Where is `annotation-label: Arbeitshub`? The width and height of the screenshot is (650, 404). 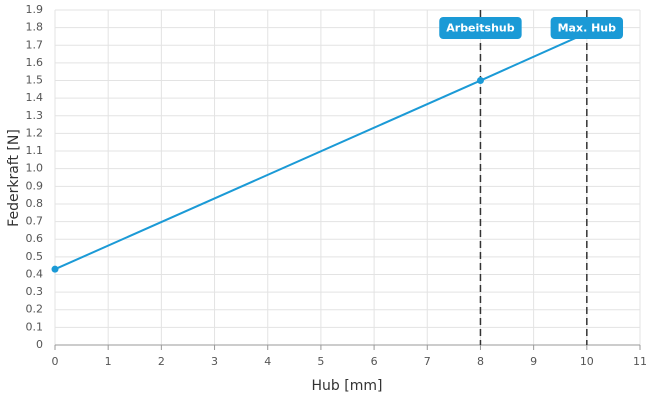 annotation-label: Arbeitshub is located at coordinates (480, 28).